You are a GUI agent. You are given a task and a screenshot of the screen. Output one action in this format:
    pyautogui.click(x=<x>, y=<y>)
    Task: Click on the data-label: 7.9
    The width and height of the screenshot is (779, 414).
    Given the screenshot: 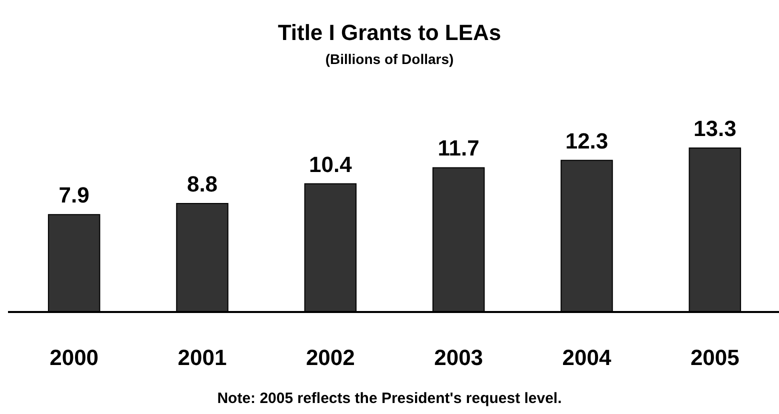 What is the action you would take?
    pyautogui.click(x=74, y=195)
    